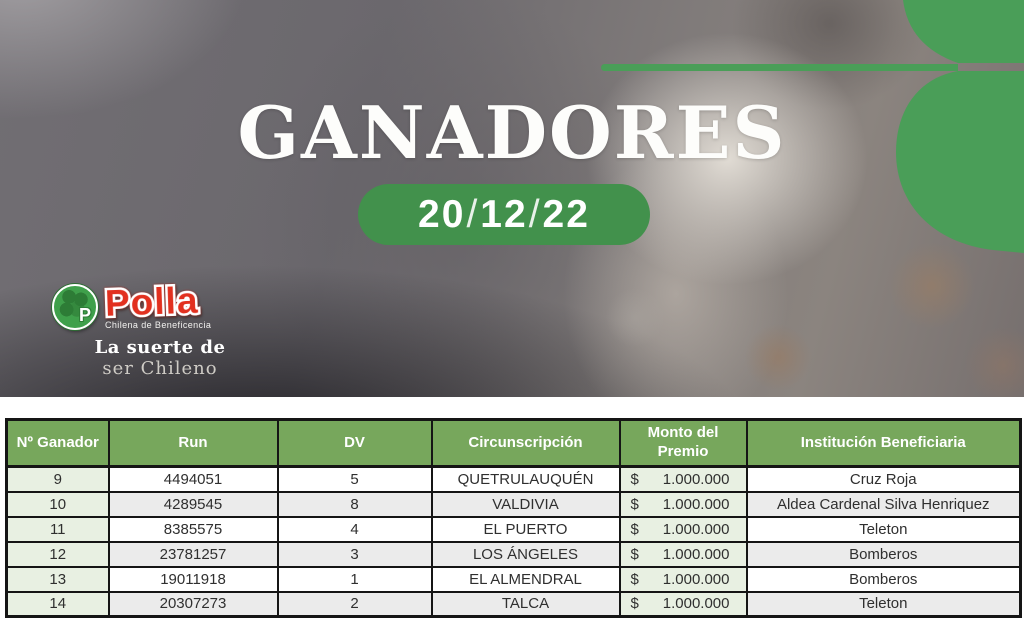  I want to click on dv-cell: 8, so click(354, 504).